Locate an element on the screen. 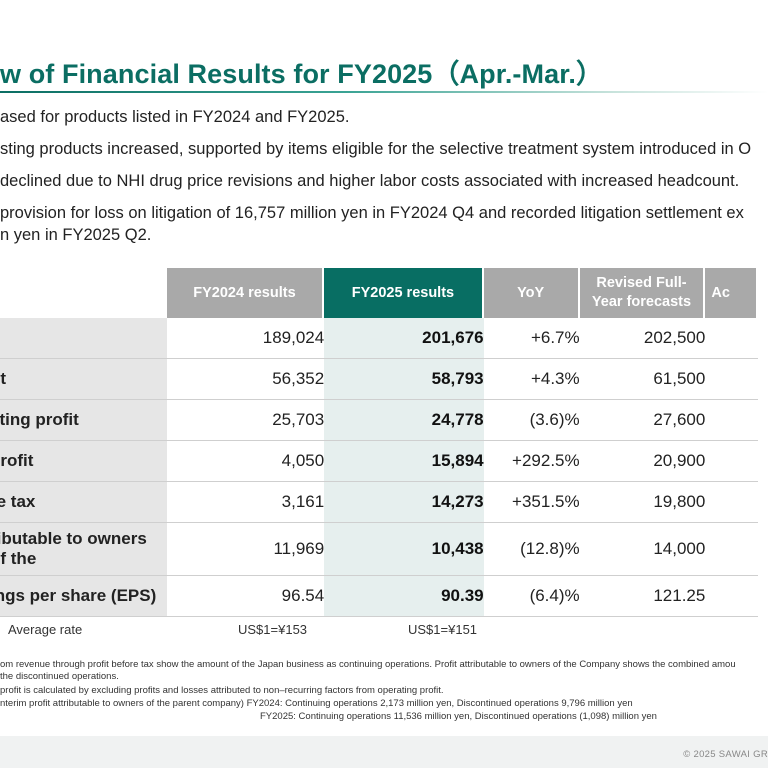 The image size is (768, 768). footer-band is located at coordinates (384, 752).